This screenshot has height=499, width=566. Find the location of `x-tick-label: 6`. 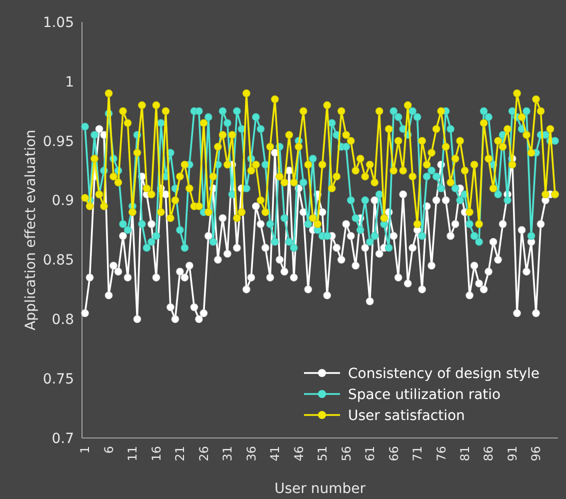

x-tick-label: 6 is located at coordinates (109, 450).